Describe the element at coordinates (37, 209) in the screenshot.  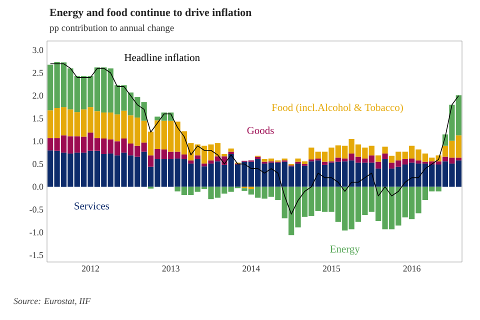
I see `y-tick-label: -0.5` at that location.